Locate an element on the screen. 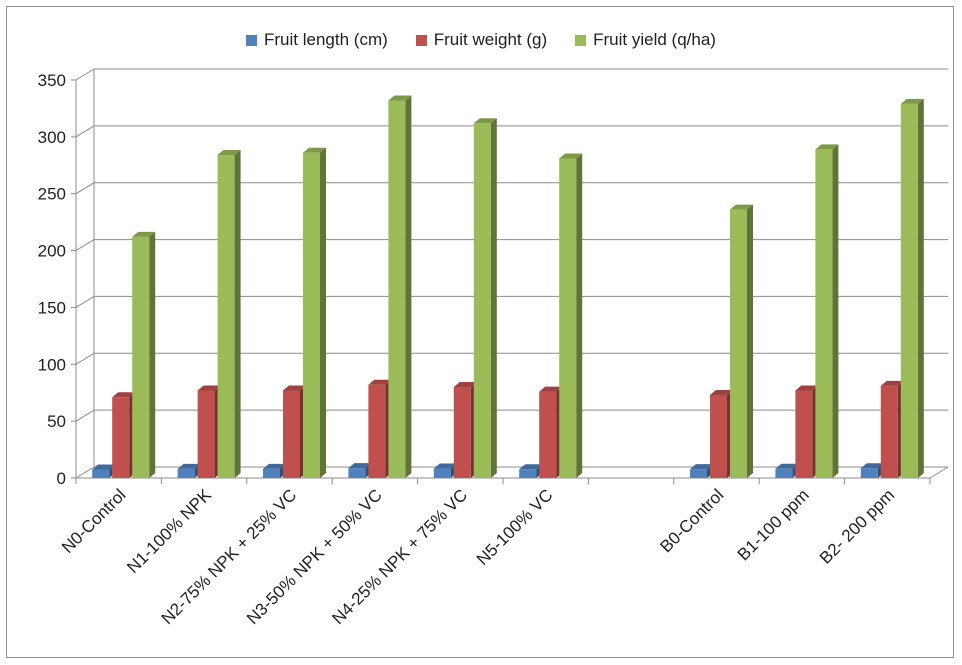  legend-item-fruit-yield: Fruit yield (q/ha) is located at coordinates (645, 40).